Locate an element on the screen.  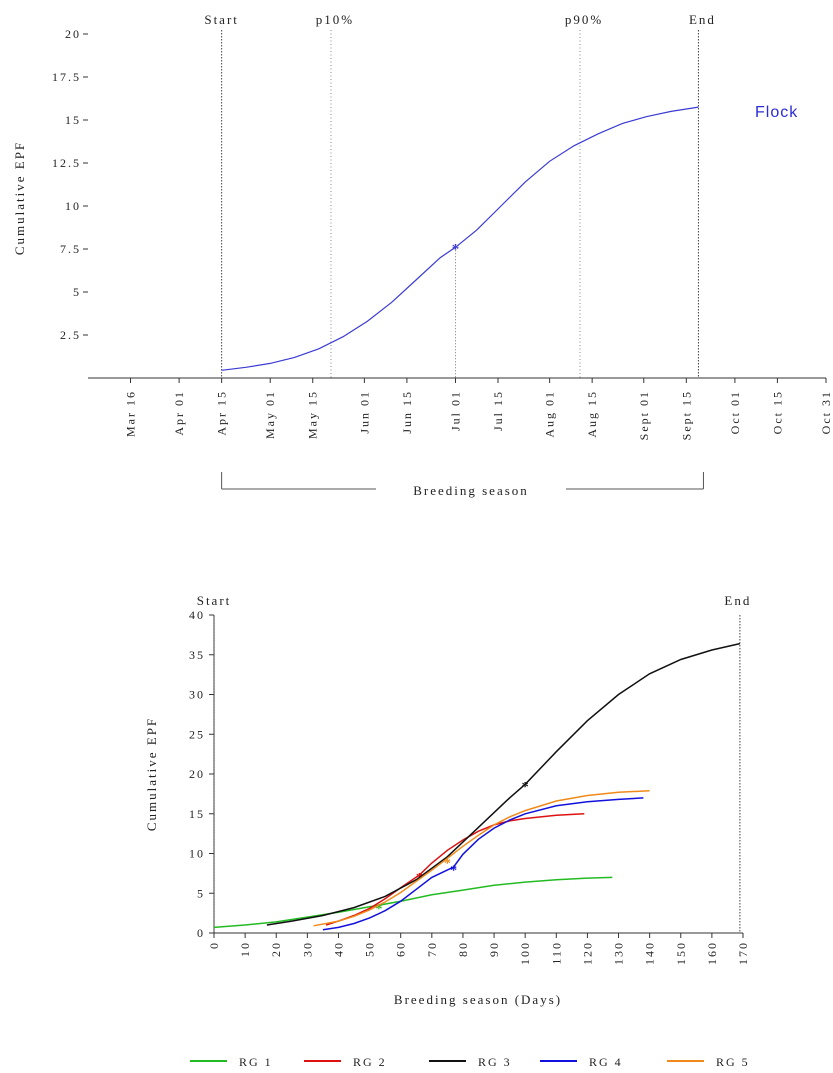
flock-midpoint-marker: * is located at coordinates (456, 249).